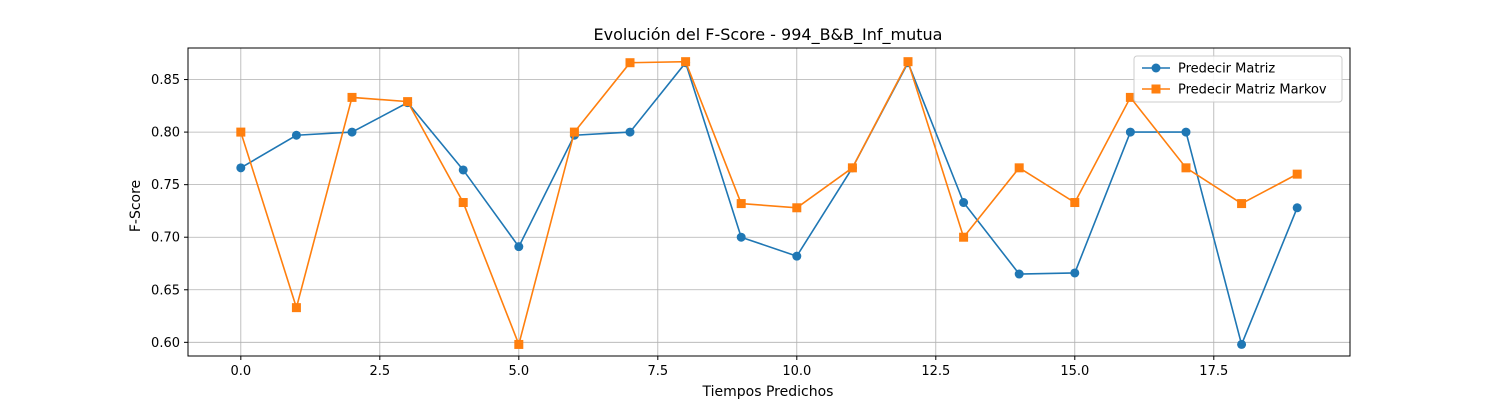 The image size is (1500, 400). What do you see at coordinates (165, 133) in the screenshot?
I see `y-tick-label: 0.80` at bounding box center [165, 133].